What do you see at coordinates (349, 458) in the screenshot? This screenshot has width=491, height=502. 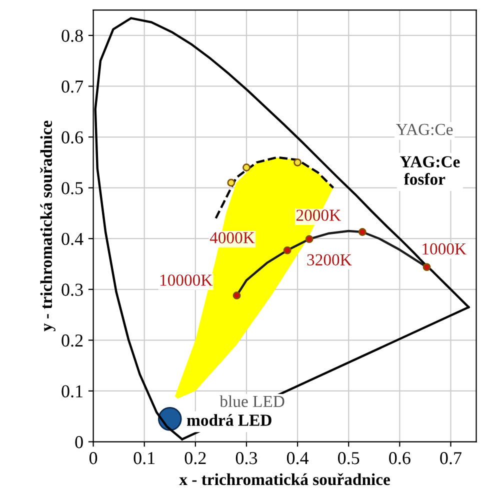 I see `x-tick-label: 0.5` at bounding box center [349, 458].